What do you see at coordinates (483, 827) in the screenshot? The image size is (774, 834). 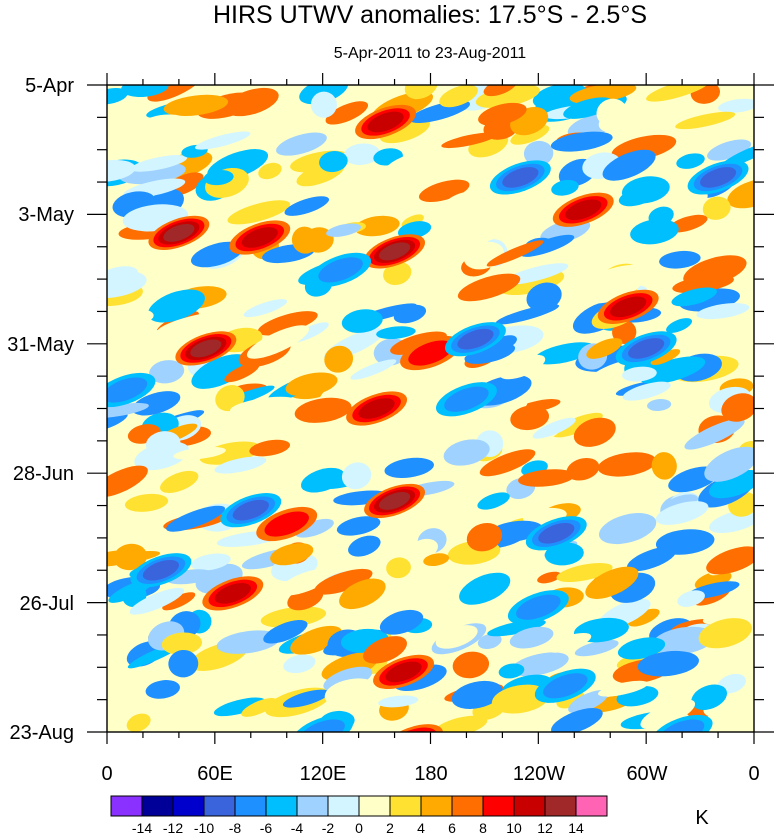 I see `colorbar-label: 8` at bounding box center [483, 827].